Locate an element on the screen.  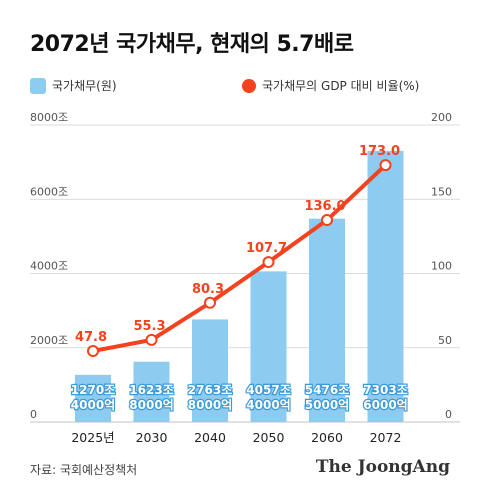
legend-item-ratio: 국가채무의 GDP 대비 비율(%) is located at coordinates (330, 85).